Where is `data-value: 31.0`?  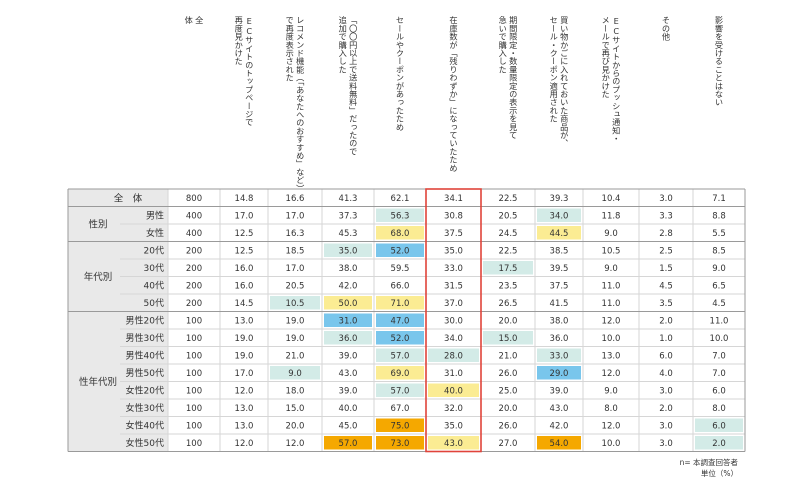 data-value: 31.0 is located at coordinates (453, 374).